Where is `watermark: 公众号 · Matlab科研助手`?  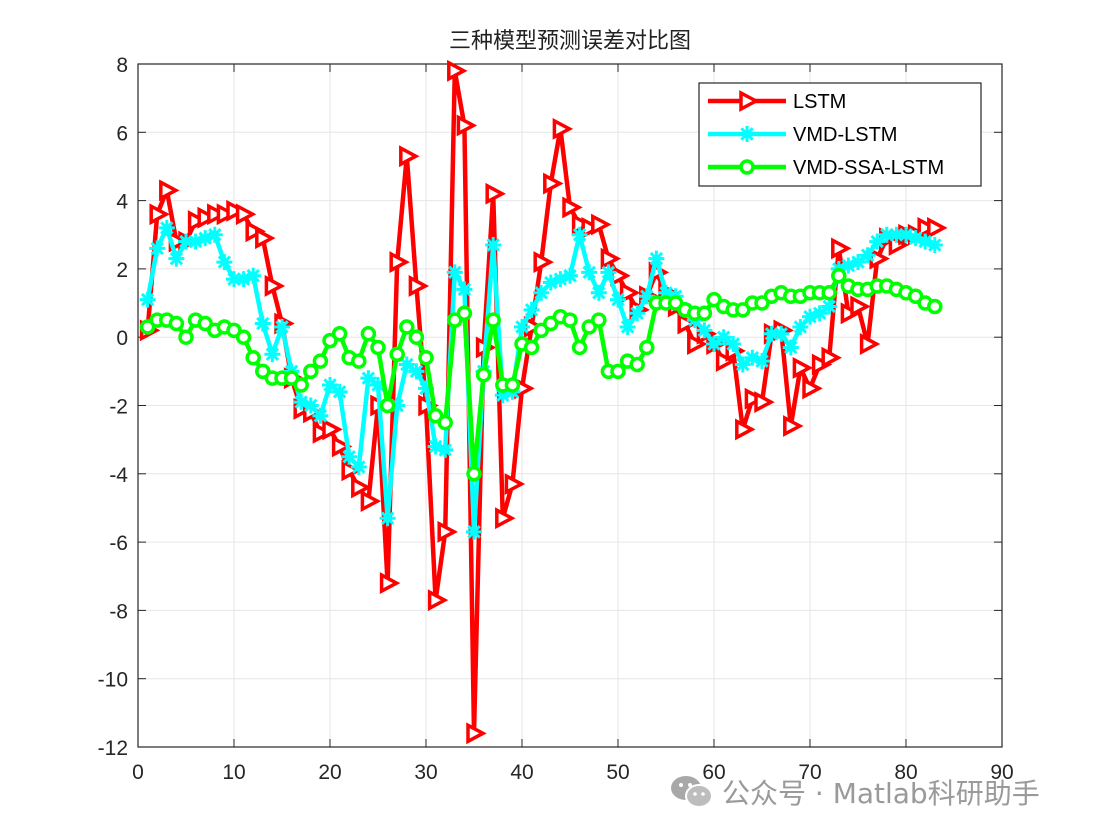
watermark: 公众号 · Matlab科研助手 is located at coordinates (854, 792).